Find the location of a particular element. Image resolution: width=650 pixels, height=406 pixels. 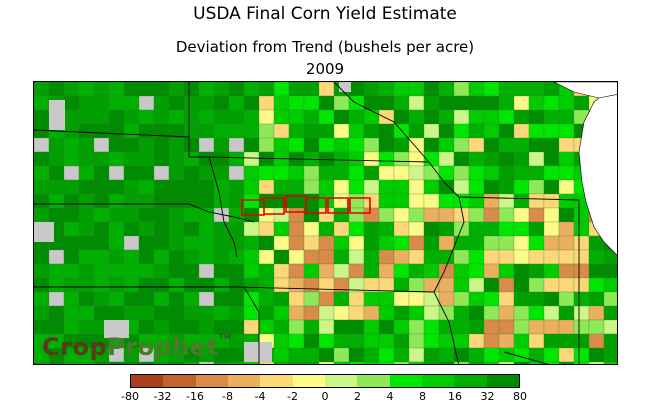

legend-tick-label: 80 is located at coordinates (520, 396).